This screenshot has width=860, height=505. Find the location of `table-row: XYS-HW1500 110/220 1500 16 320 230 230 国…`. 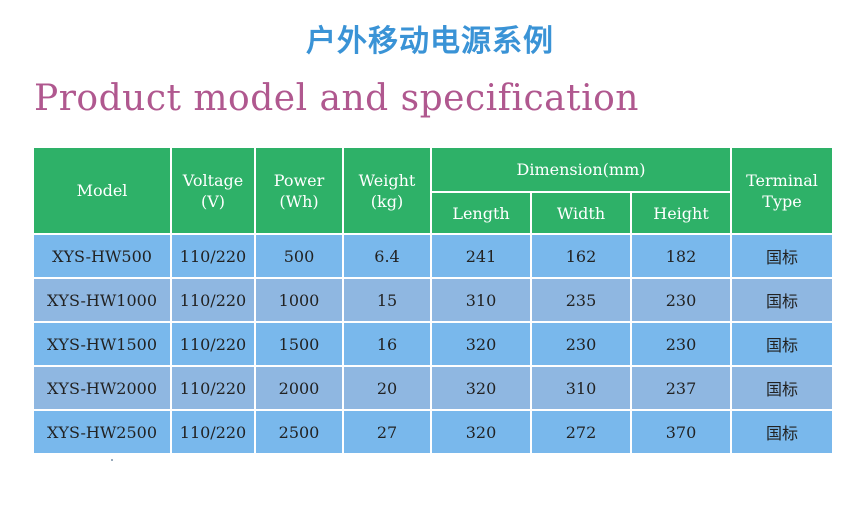

table-row: XYS-HW1500 110/220 1500 16 320 230 230 国… is located at coordinates (433, 344).